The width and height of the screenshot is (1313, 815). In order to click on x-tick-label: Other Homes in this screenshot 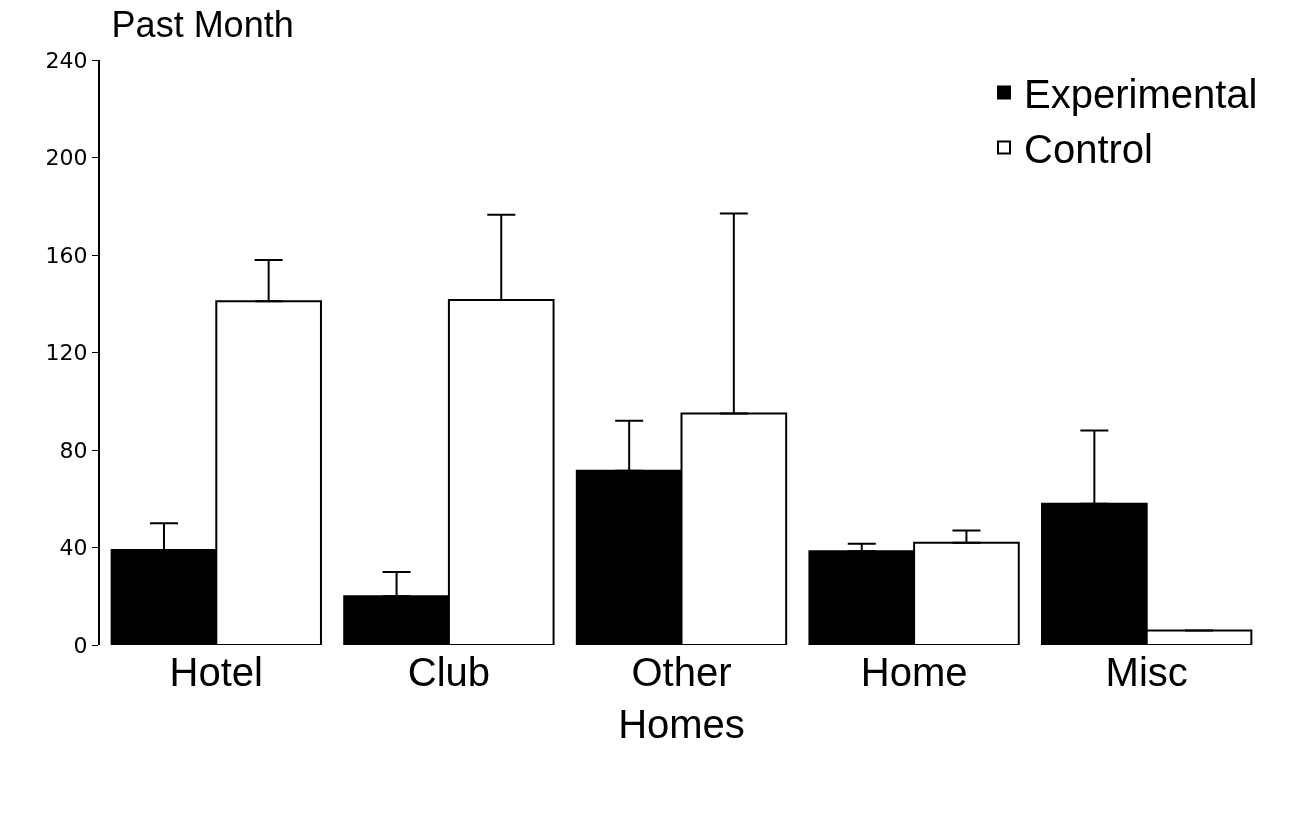, I will do `click(681, 698)`.